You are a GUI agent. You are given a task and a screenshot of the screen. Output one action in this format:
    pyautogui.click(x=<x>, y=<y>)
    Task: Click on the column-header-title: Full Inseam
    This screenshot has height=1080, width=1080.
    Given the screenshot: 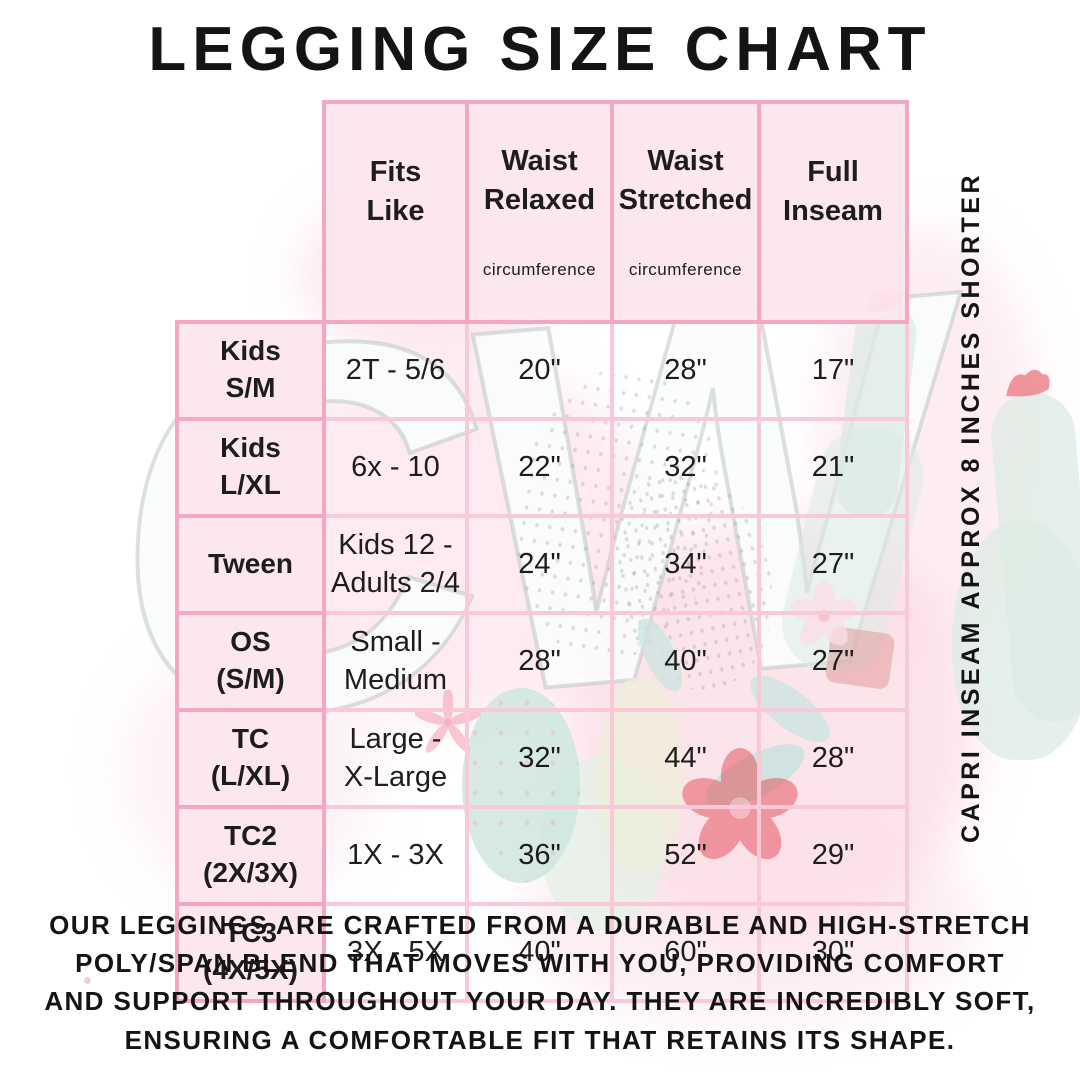 What is the action you would take?
    pyautogui.click(x=833, y=191)
    